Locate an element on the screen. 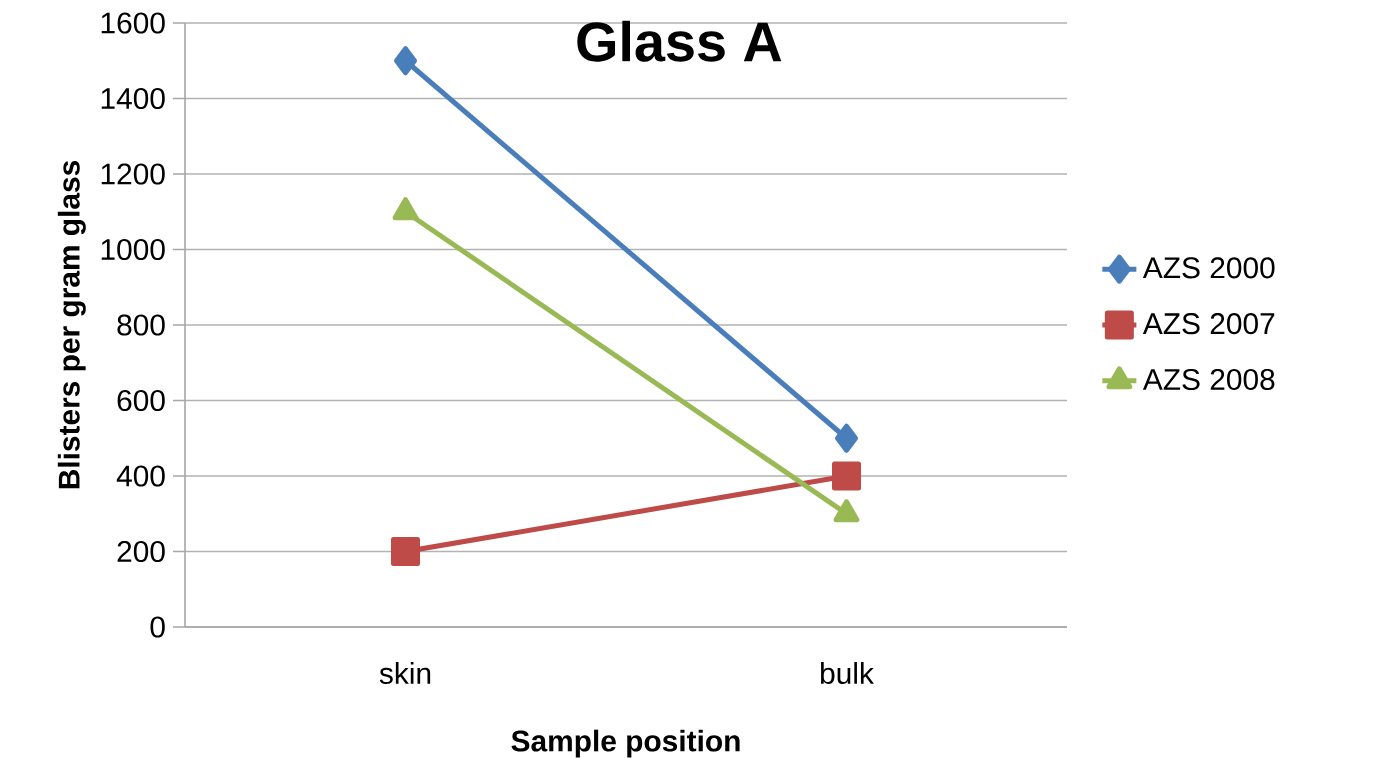 This screenshot has height=758, width=1373. legend-label: AZS 2008 is located at coordinates (1208, 379).